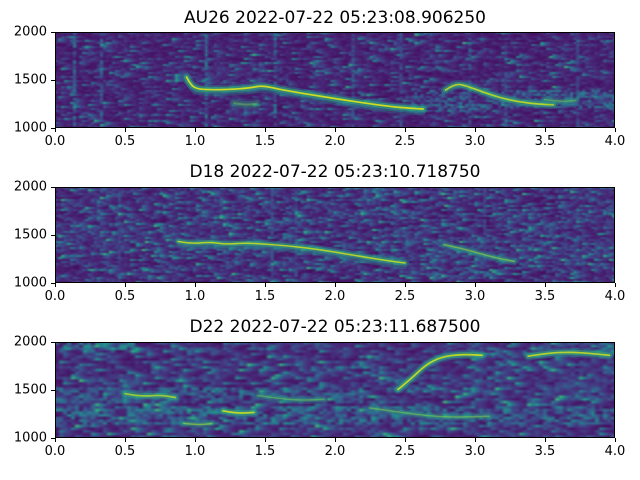  Describe the element at coordinates (335, 172) in the screenshot. I see `subplot-2-title: D18 2022-07-22 05:23:10.718750` at that location.